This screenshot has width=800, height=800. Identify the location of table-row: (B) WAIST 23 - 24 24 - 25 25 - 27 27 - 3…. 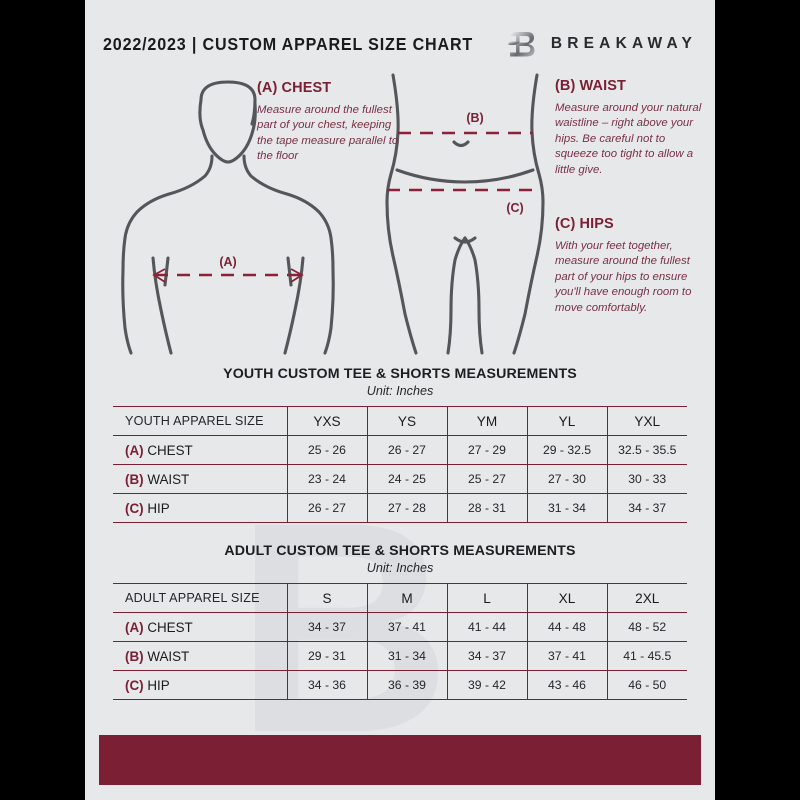
(400, 479).